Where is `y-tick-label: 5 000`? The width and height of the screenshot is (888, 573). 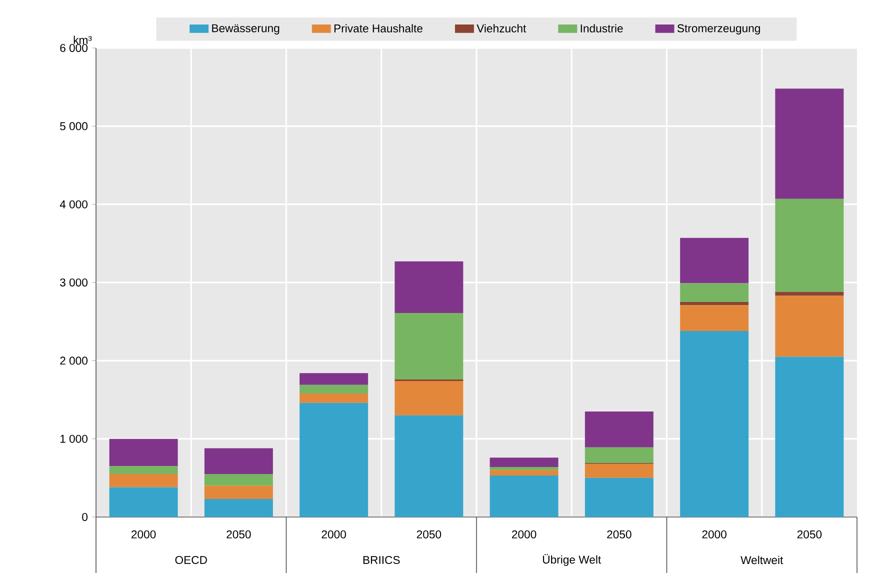 y-tick-label: 5 000 is located at coordinates (74, 126).